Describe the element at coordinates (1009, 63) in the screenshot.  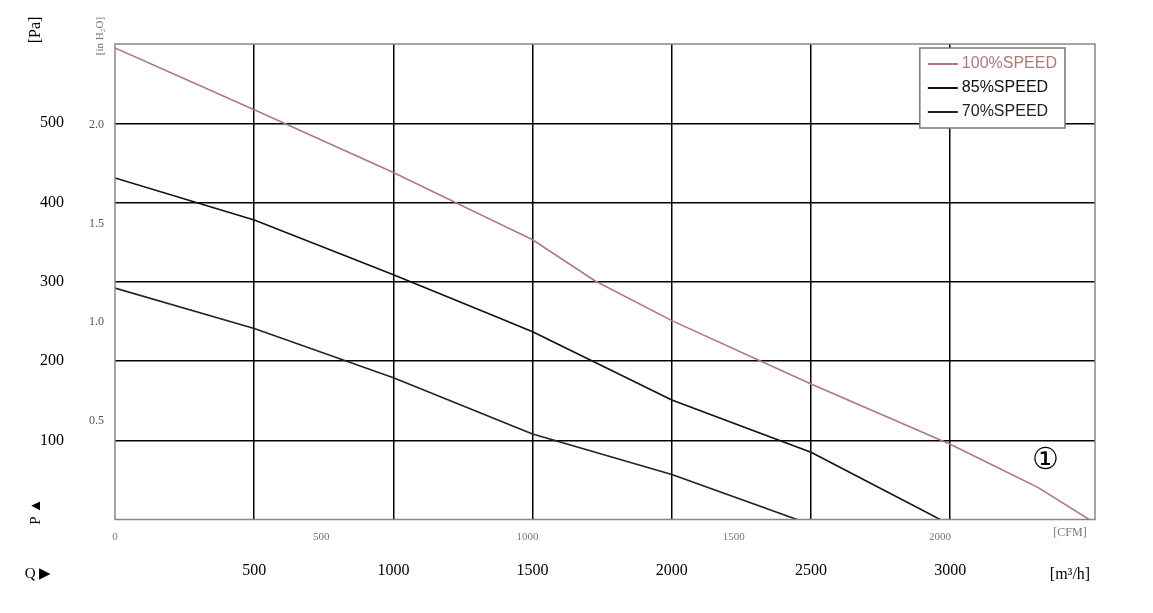
I see `legend-label: 100%SPEED` at that location.